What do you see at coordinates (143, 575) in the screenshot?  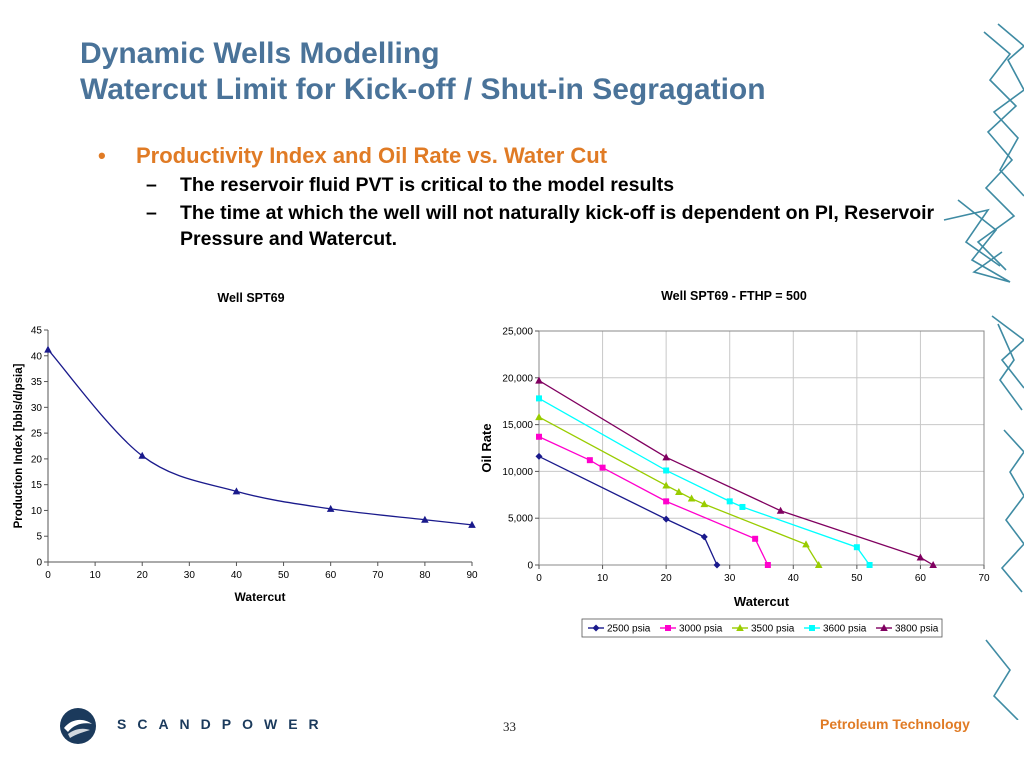 I see `x-tick-label: 20` at bounding box center [143, 575].